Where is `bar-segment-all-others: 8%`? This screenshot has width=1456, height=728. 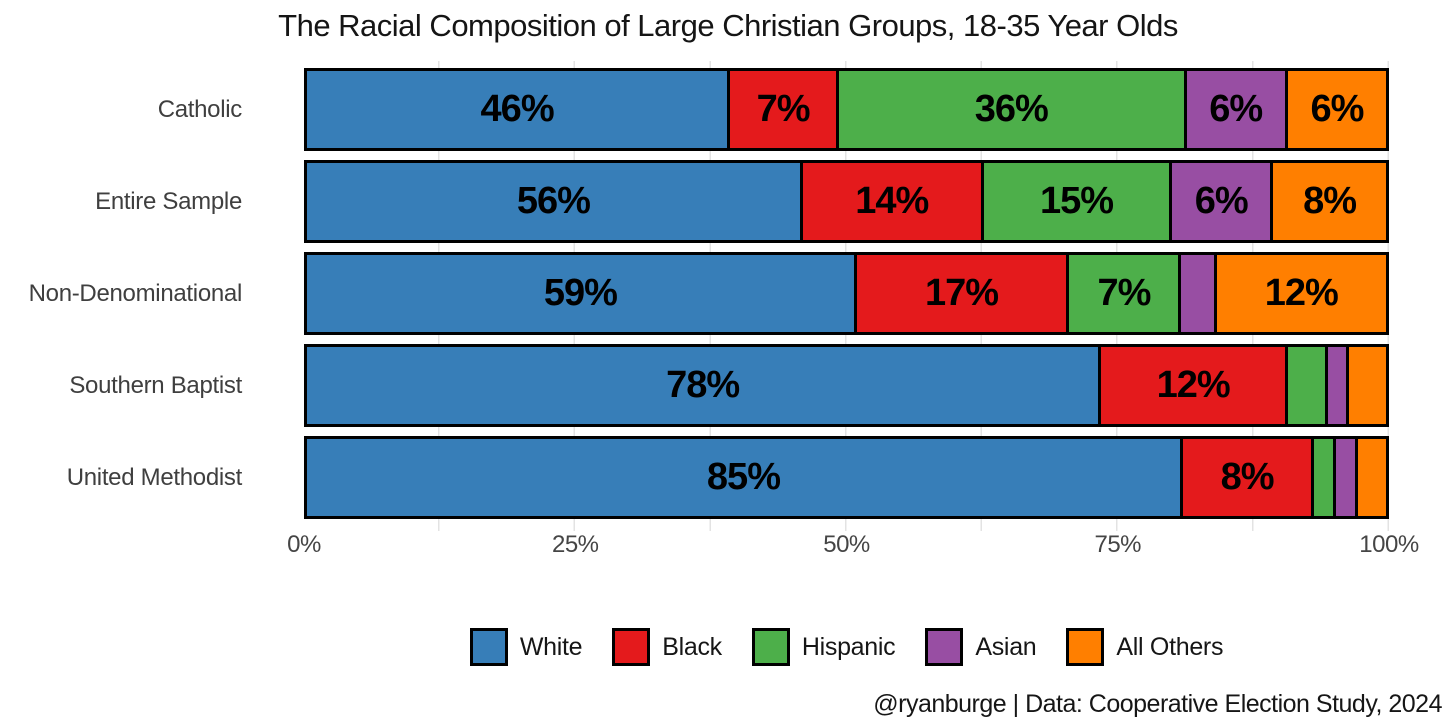
bar-segment-all-others: 8% is located at coordinates (1328, 201).